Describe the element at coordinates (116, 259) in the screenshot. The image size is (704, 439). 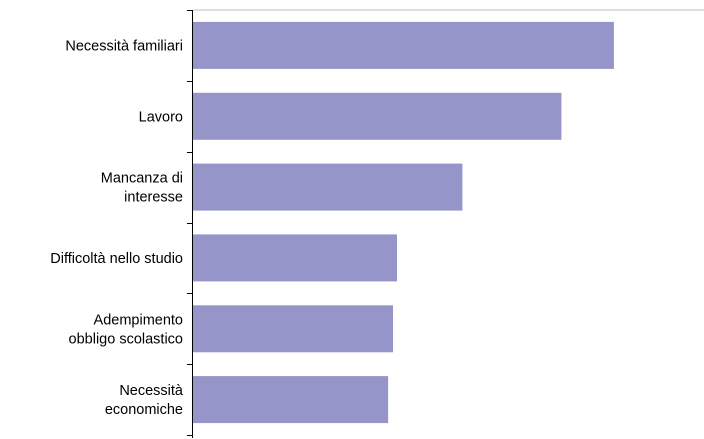
I see `category-label-3: Difficoltà nello studio` at that location.